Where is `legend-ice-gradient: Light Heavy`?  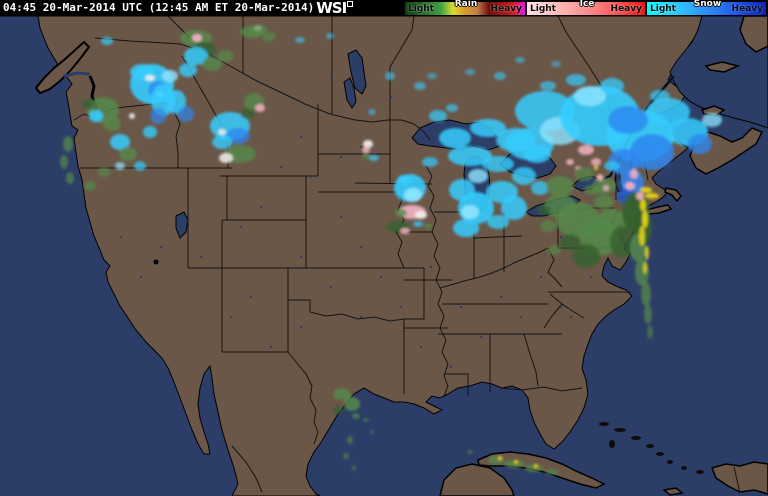
legend-ice-gradient: Light Heavy is located at coordinates (586, 8).